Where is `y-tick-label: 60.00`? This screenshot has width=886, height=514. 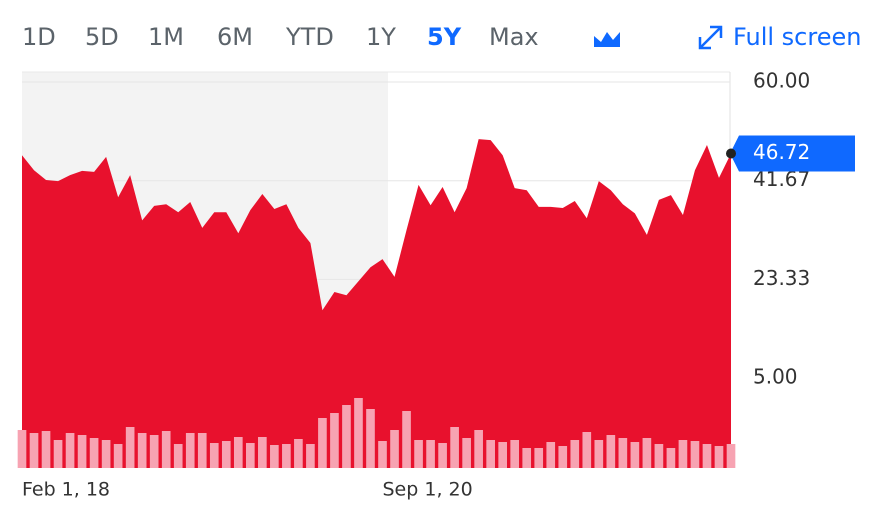 y-tick-label: 60.00 is located at coordinates (781, 81).